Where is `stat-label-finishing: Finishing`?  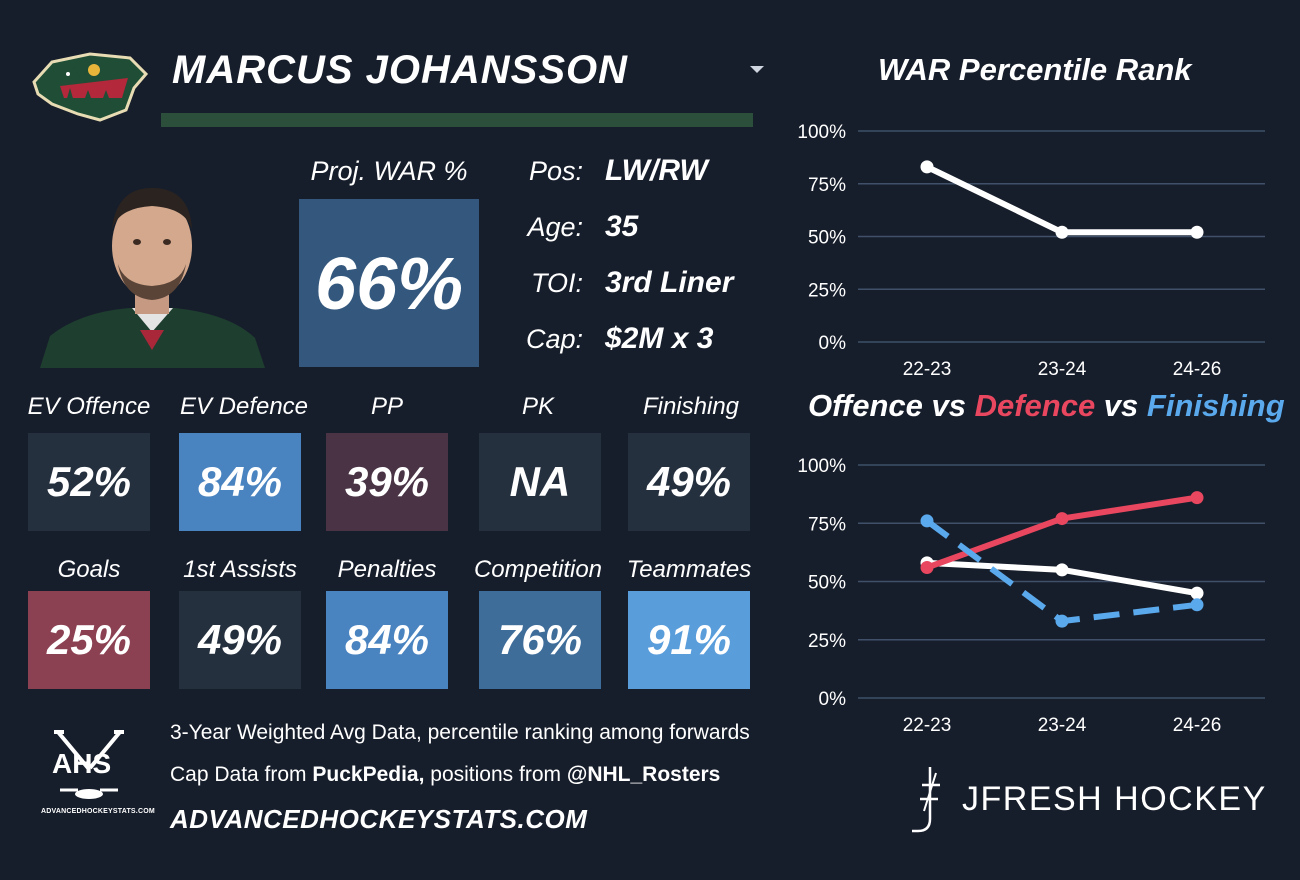 stat-label-finishing: Finishing is located at coordinates (691, 406).